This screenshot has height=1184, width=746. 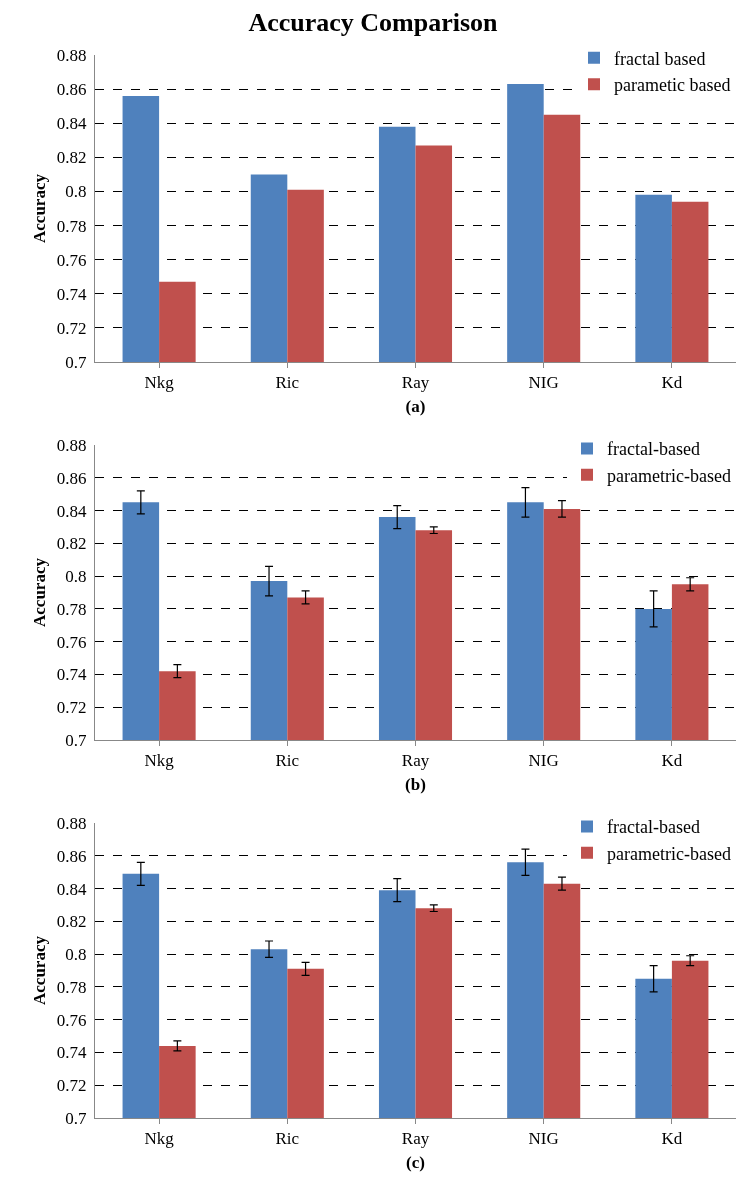 I want to click on legend-label: parametic based, so click(x=672, y=85).